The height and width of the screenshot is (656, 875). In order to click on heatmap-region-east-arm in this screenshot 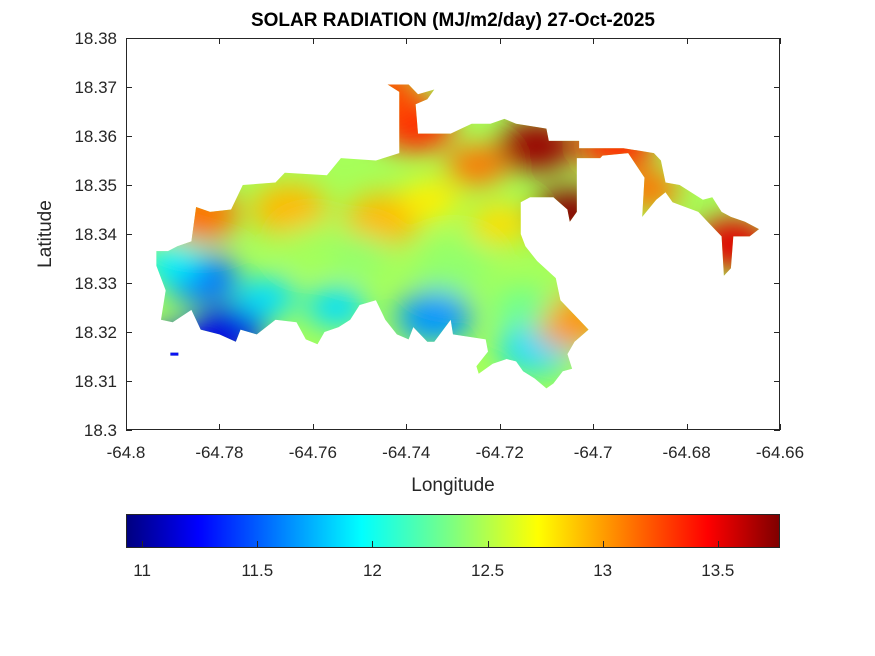, I will do `click(616, 145)`.